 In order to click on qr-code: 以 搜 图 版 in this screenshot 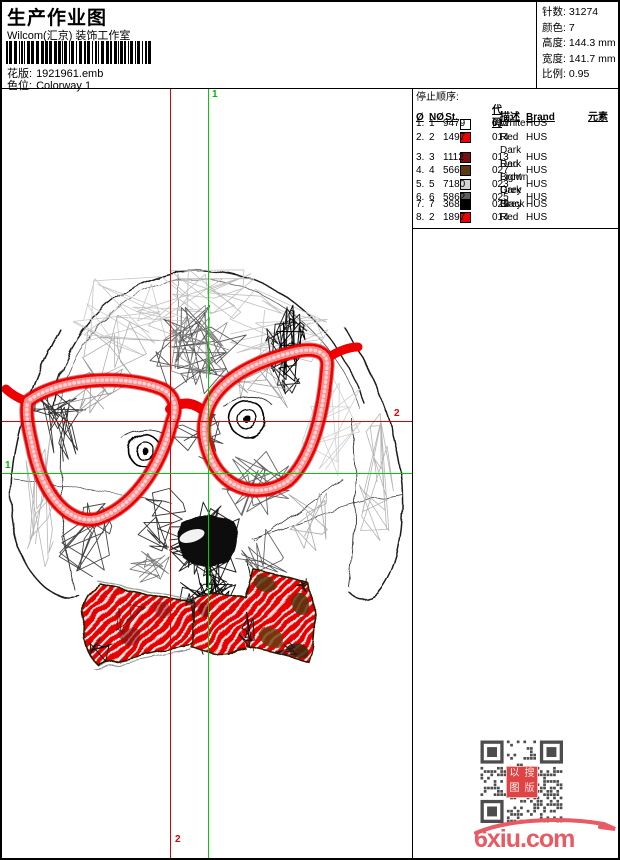, I will do `click(522, 782)`.